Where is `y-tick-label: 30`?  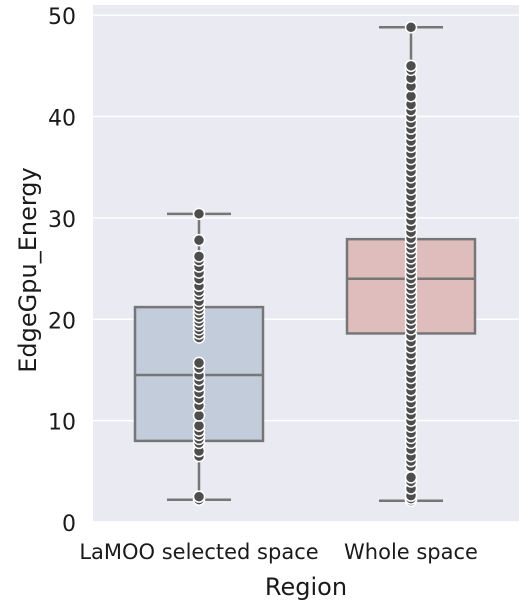 y-tick-label: 30 is located at coordinates (62, 220).